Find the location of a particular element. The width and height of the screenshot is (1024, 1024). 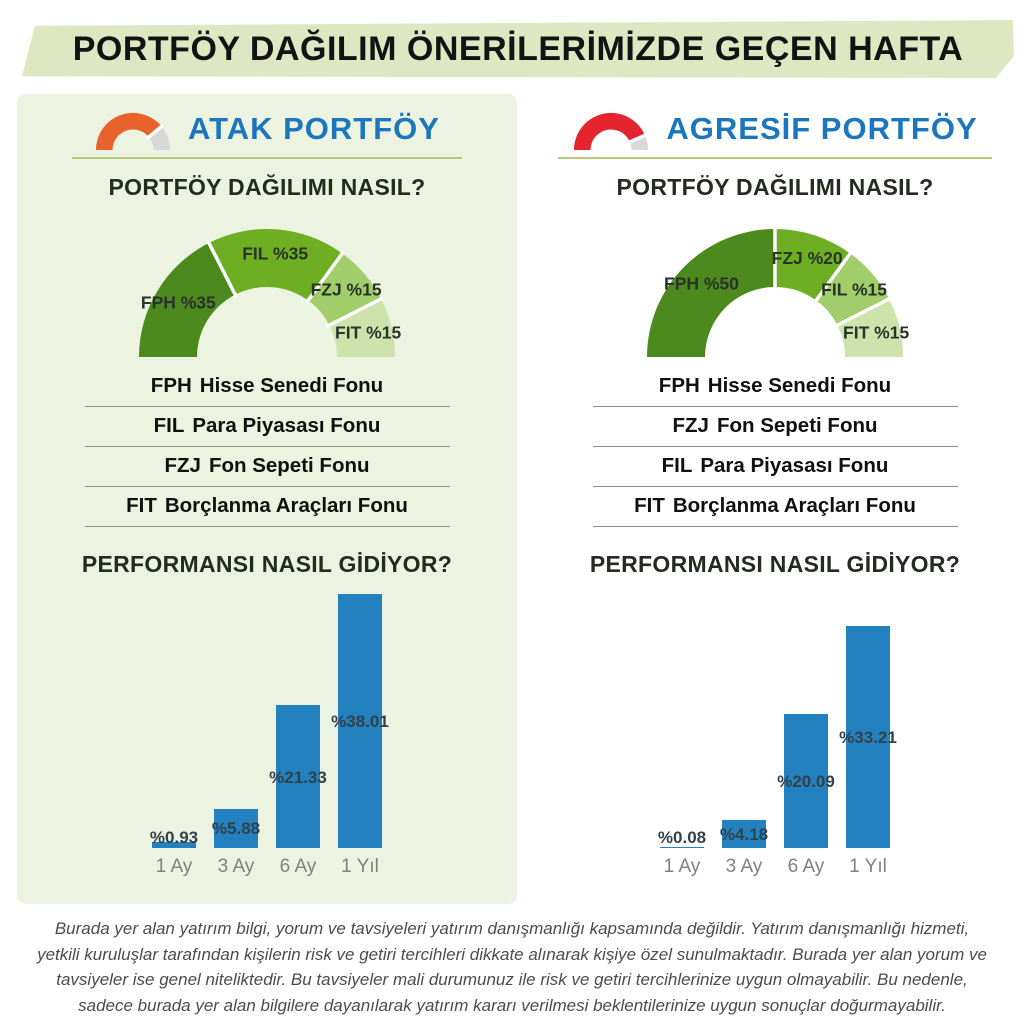

bar-value-label: %38.01 is located at coordinates (360, 721).